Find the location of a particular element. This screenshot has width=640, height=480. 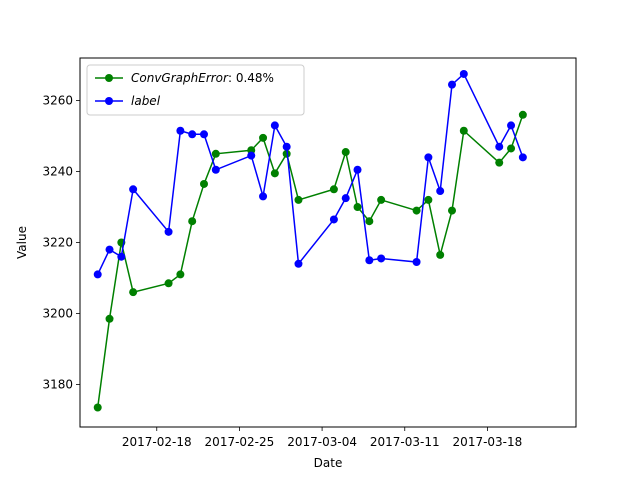

legend-label-1: ConvGraphError: 0.48% is located at coordinates (202, 78).